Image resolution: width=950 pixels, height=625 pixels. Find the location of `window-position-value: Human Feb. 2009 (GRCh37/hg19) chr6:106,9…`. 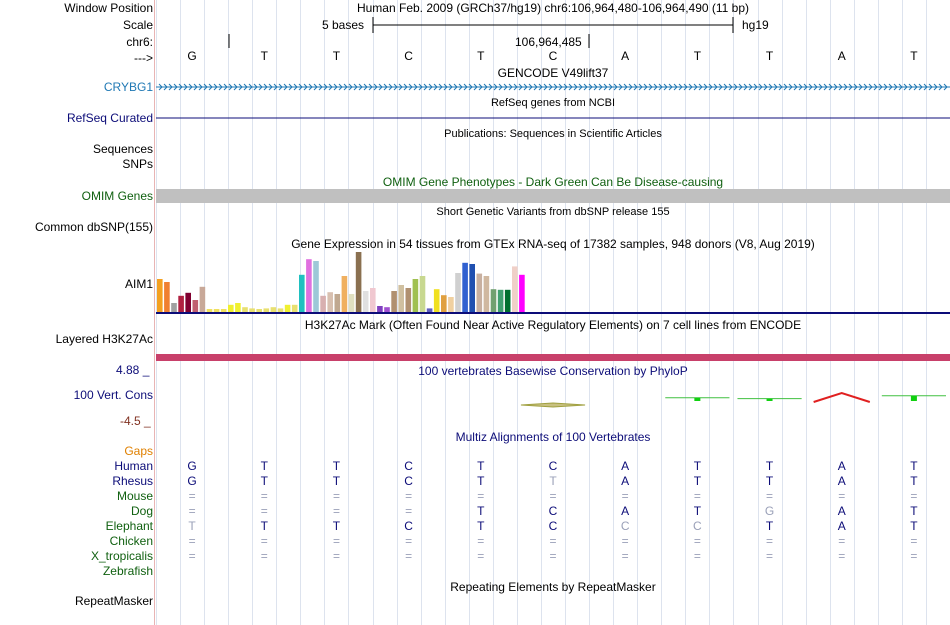

window-position-value: Human Feb. 2009 (GRCh37/hg19) chr6:106,9… is located at coordinates (553, 8).